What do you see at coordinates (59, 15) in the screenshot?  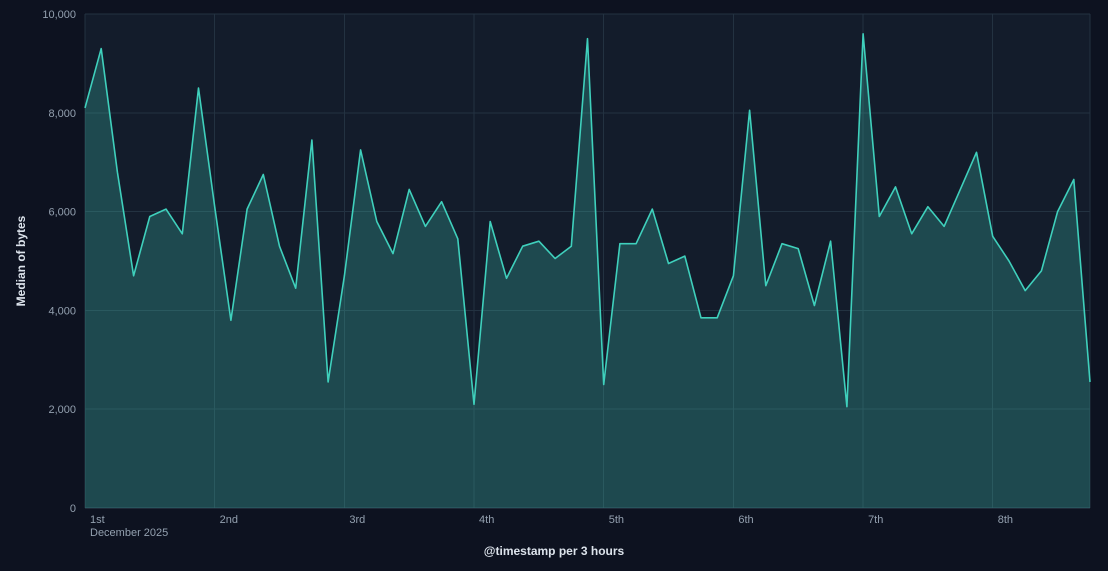 I see `y-tick-label: 10,000` at bounding box center [59, 15].